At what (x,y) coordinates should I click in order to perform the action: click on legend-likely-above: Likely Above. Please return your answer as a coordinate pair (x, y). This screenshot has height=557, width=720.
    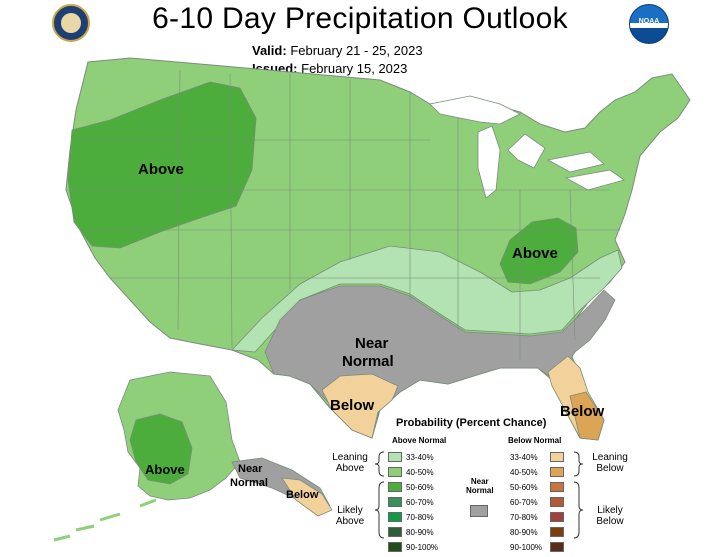
    Looking at the image, I should click on (350, 516).